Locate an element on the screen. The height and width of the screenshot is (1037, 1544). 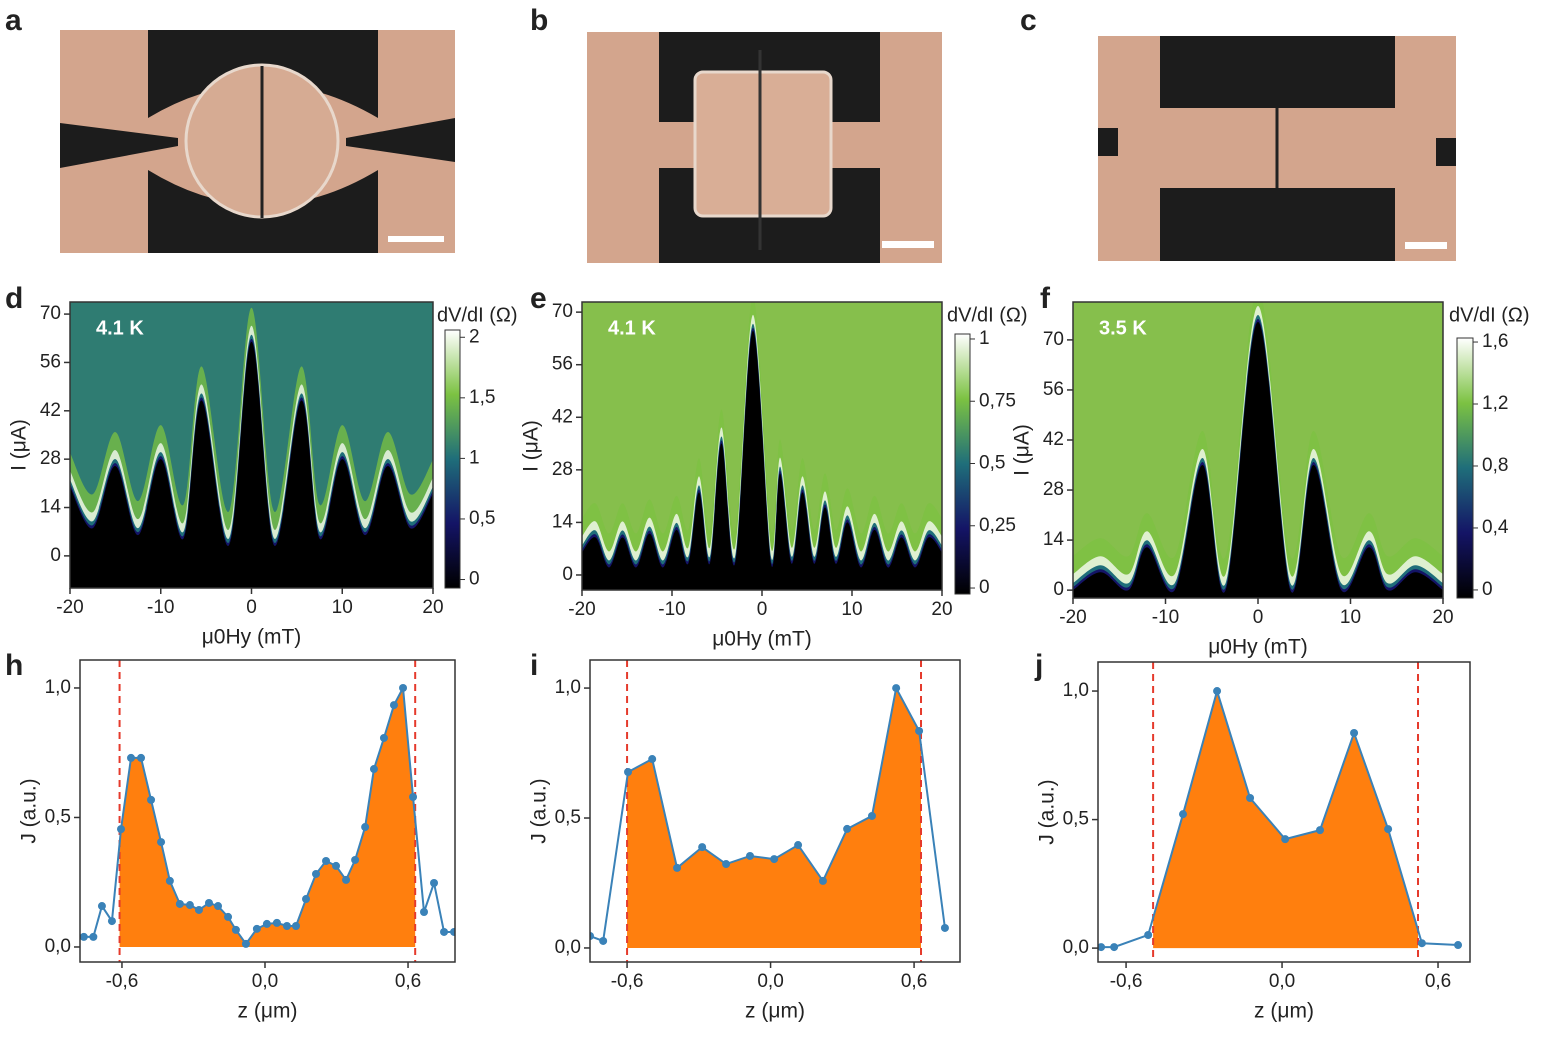
sem-image is located at coordinates (257, 141).